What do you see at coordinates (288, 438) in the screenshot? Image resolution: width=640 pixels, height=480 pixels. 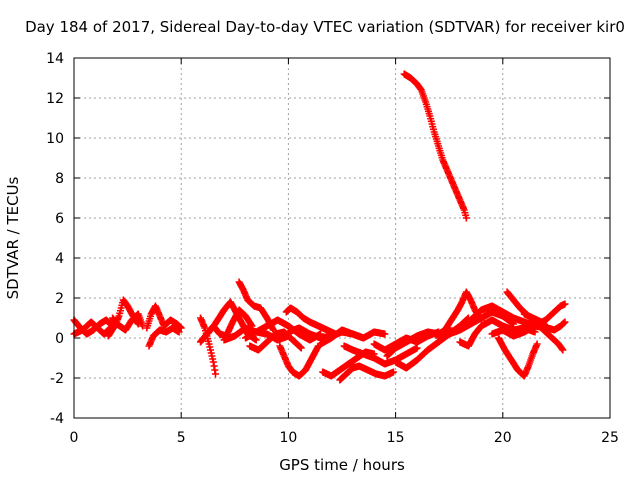 I see `x-tick-label: 10` at bounding box center [288, 438].